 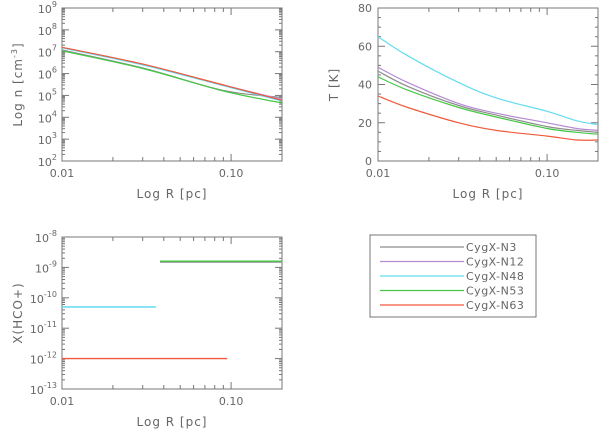 What do you see at coordinates (172, 194) in the screenshot?
I see `density-x-axis-label: Log R [pc]` at bounding box center [172, 194].